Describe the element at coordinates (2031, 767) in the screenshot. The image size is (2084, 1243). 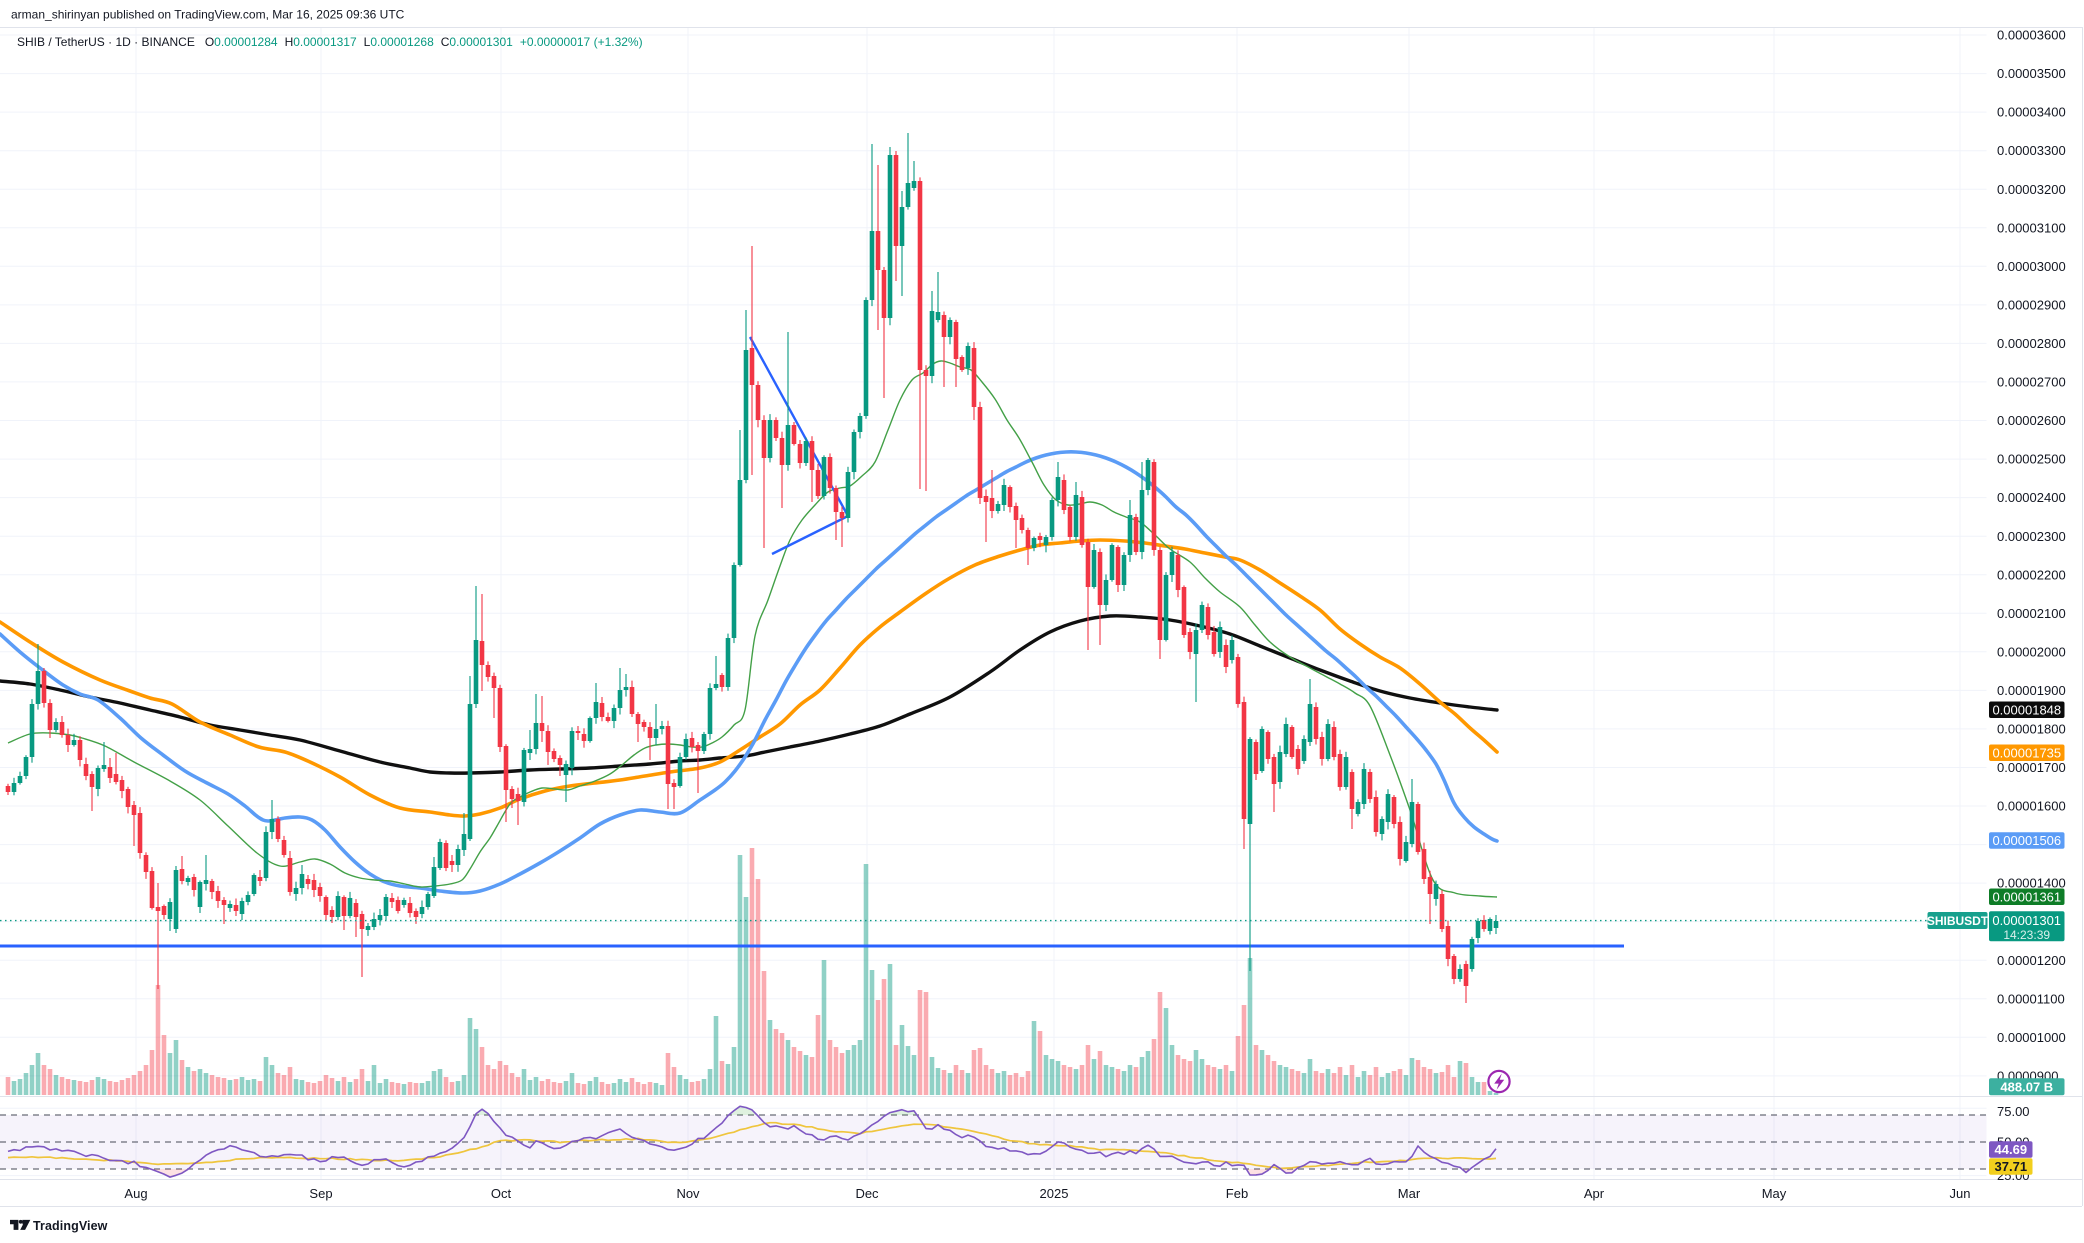
I see `svg-text: 0.00001700` at that location.